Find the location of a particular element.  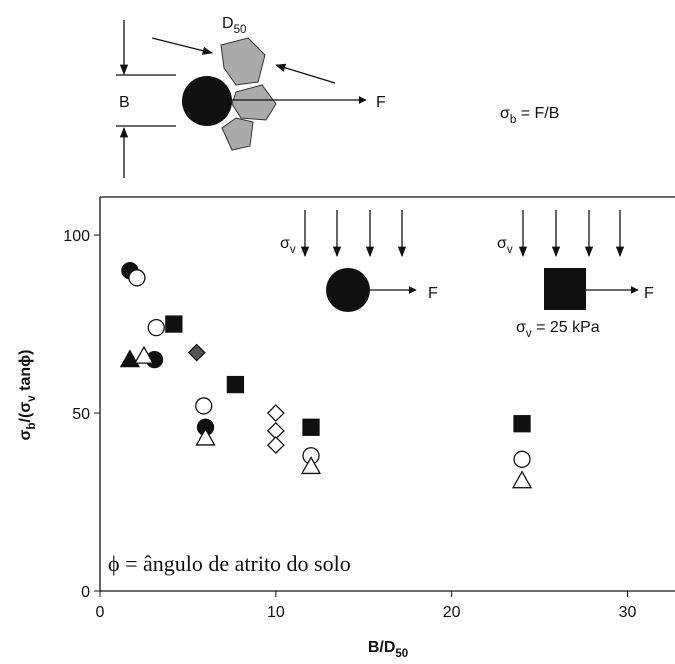

note: ϕ = ângulo de atrito do solo is located at coordinates (229, 563).